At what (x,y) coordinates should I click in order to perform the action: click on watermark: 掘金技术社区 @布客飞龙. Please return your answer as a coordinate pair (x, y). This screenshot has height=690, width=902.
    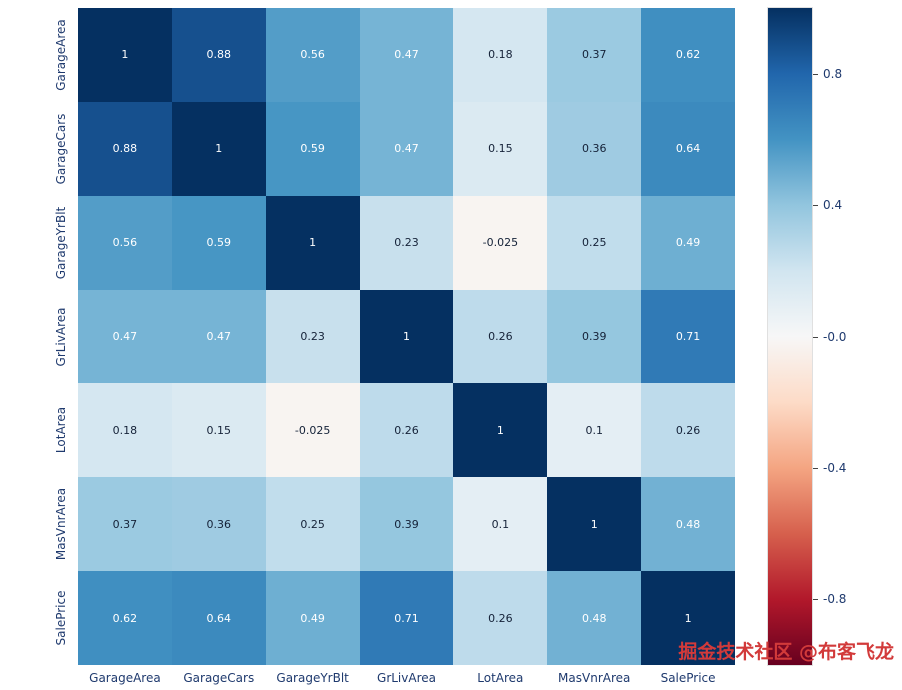
    Looking at the image, I should click on (786, 652).